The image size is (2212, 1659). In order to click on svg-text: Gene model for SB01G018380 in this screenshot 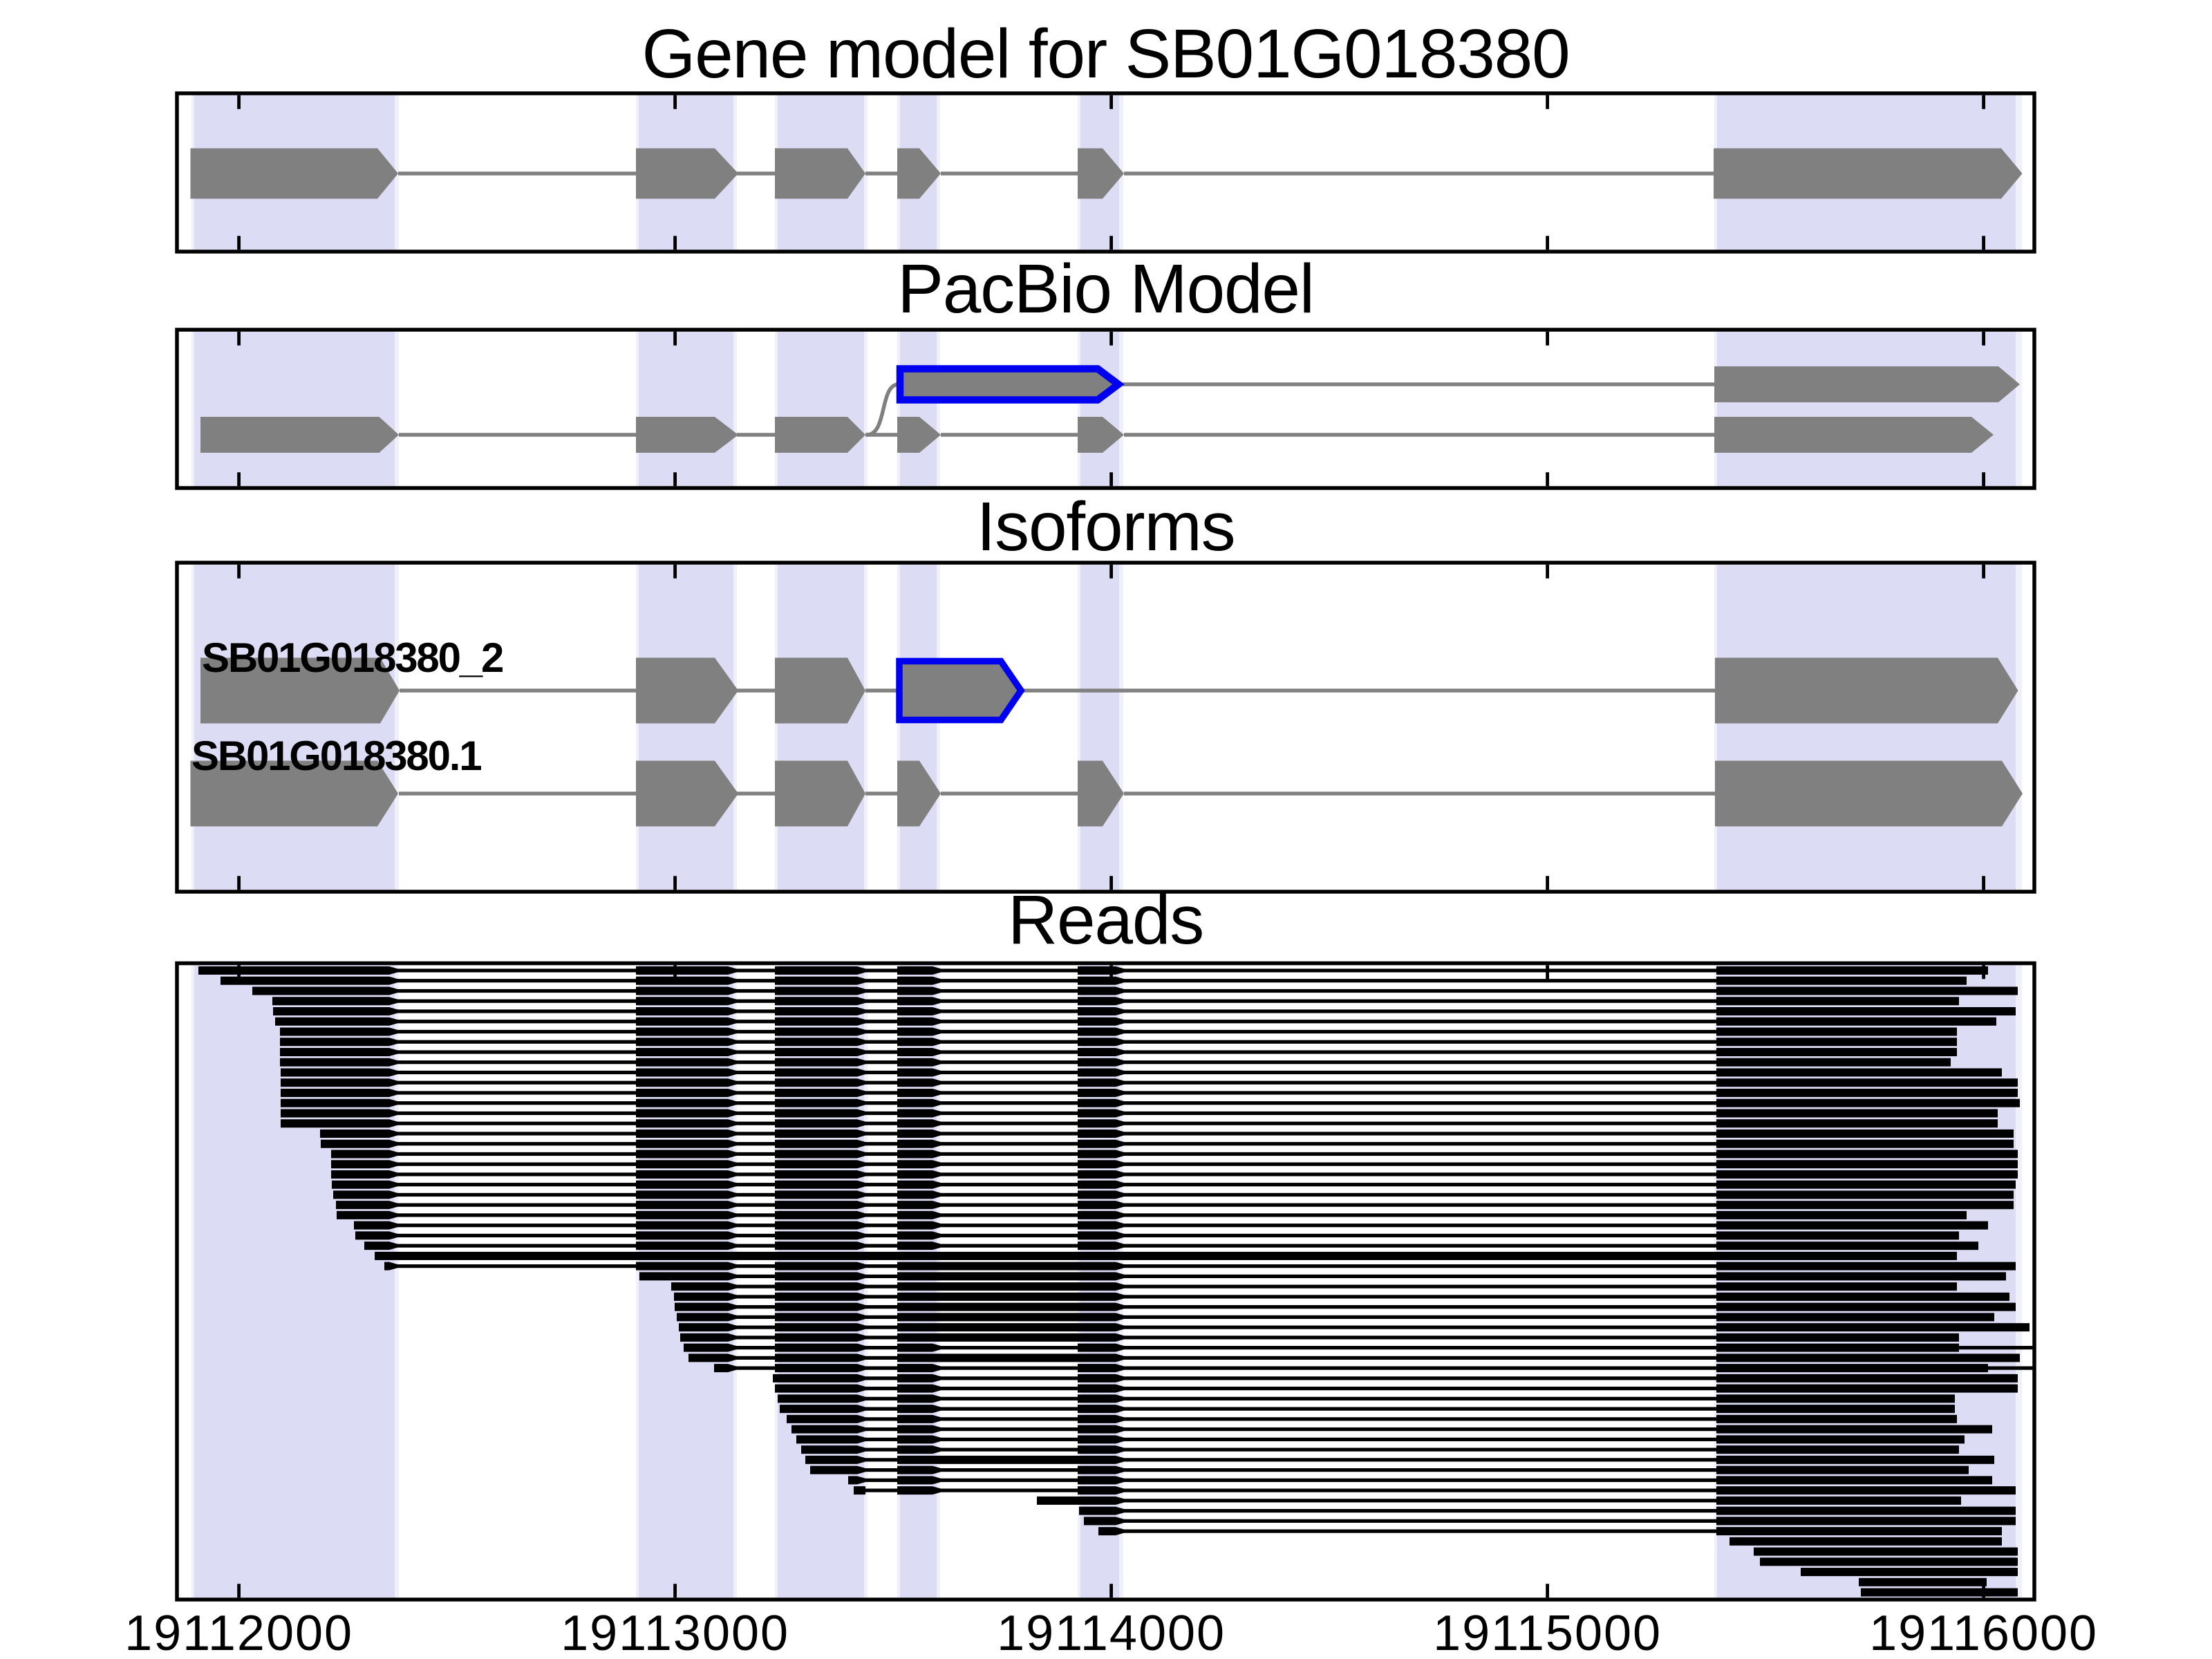, I will do `click(1106, 54)`.